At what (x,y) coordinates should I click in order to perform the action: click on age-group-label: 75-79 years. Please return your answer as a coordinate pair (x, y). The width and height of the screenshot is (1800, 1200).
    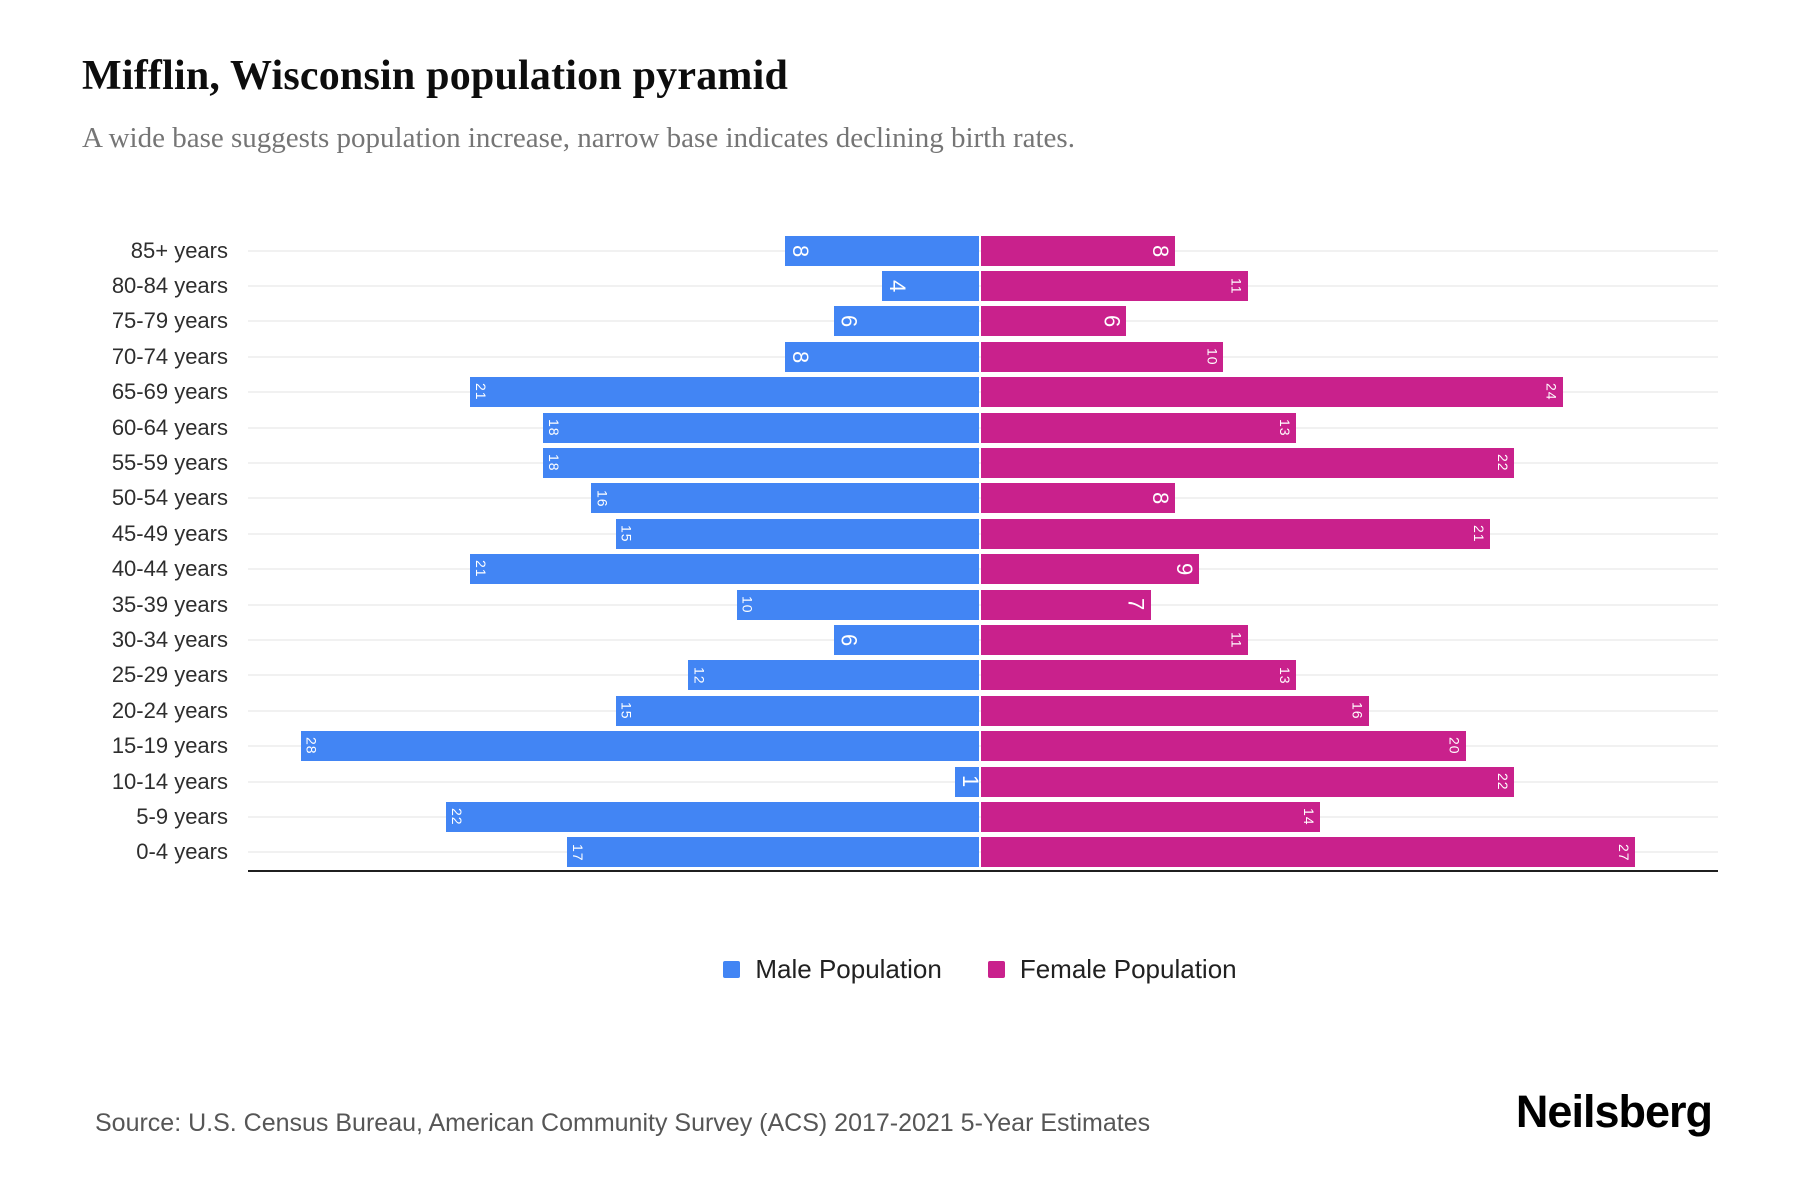
    Looking at the image, I should click on (169, 321).